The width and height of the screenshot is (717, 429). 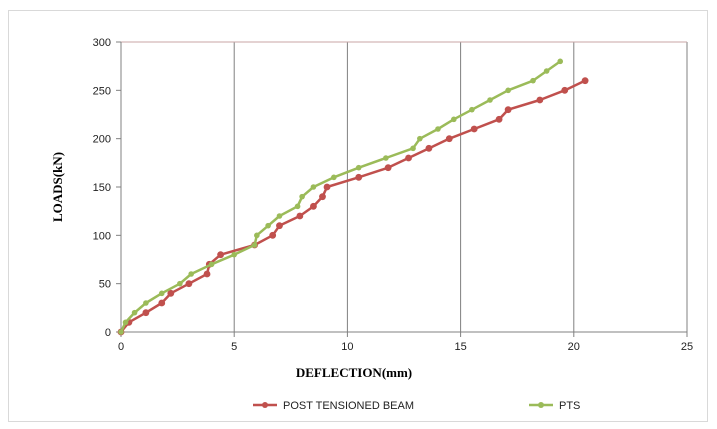 What do you see at coordinates (574, 347) in the screenshot?
I see `x-tick-label: 20` at bounding box center [574, 347].